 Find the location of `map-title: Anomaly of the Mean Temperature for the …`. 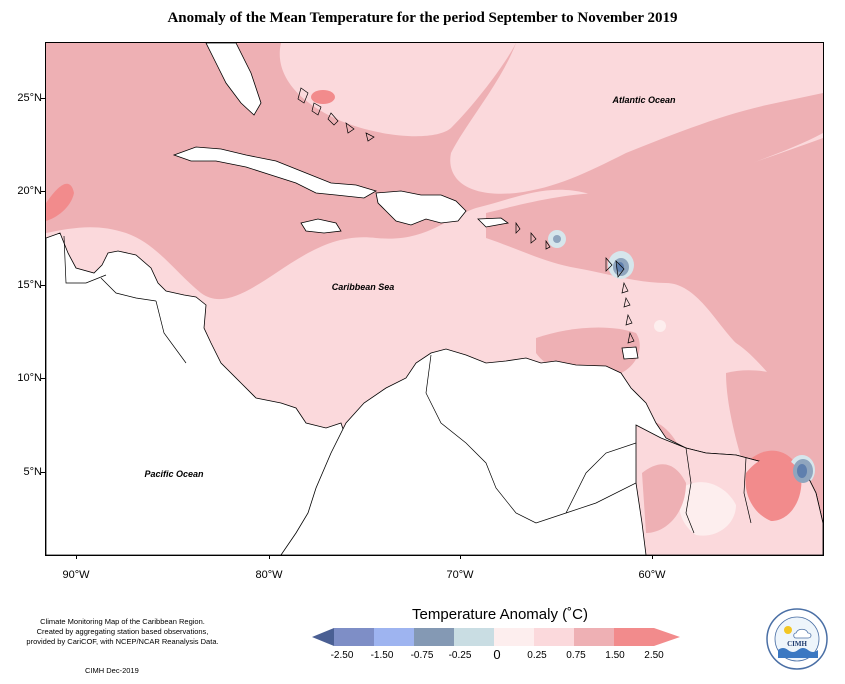

map-title: Anomaly of the Mean Temperature for the … is located at coordinates (422, 18).